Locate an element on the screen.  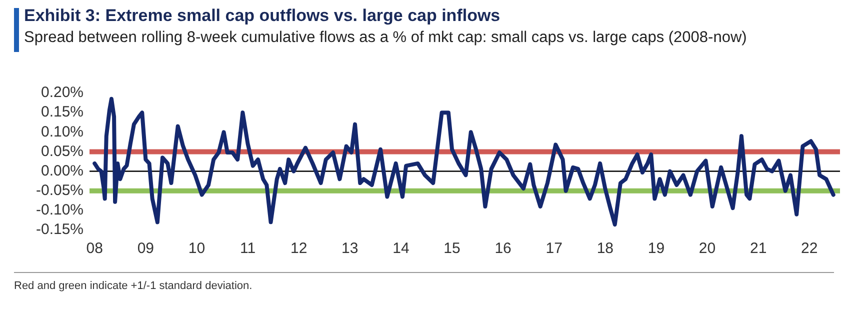
x-tick-label: 20 is located at coordinates (707, 249).